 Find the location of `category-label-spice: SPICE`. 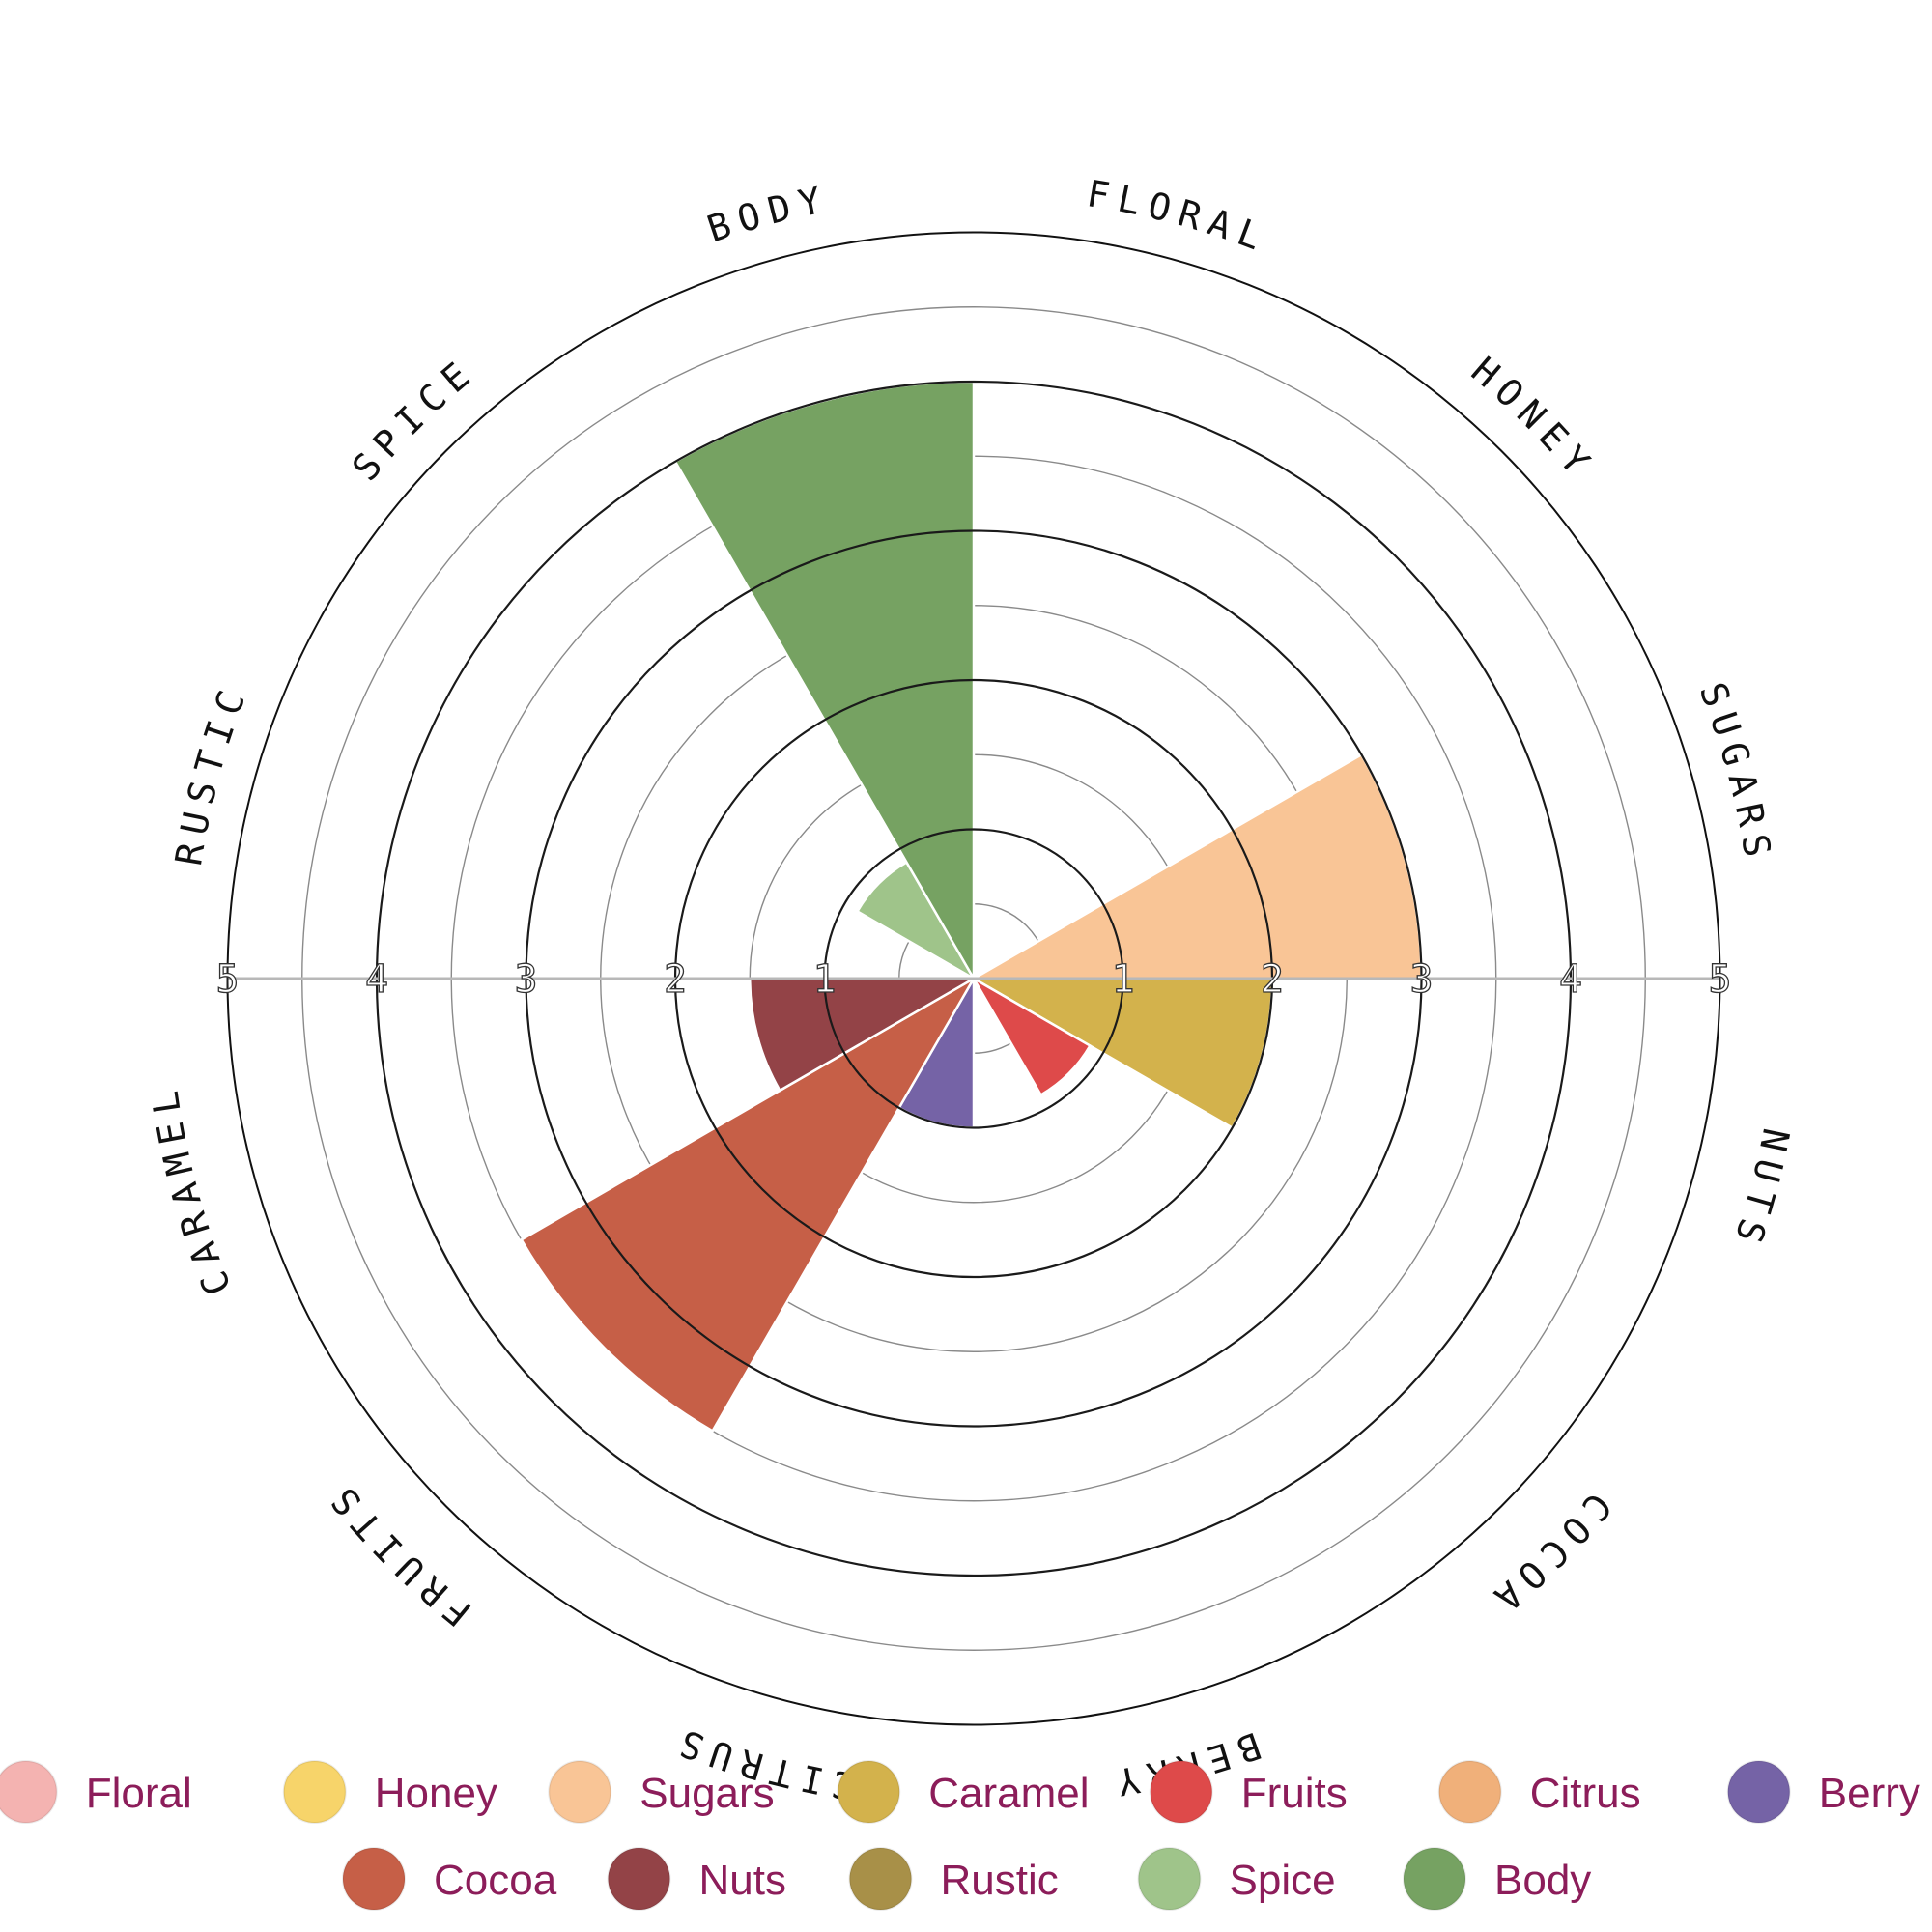

category-label-spice: SPICE is located at coordinates (414, 419).